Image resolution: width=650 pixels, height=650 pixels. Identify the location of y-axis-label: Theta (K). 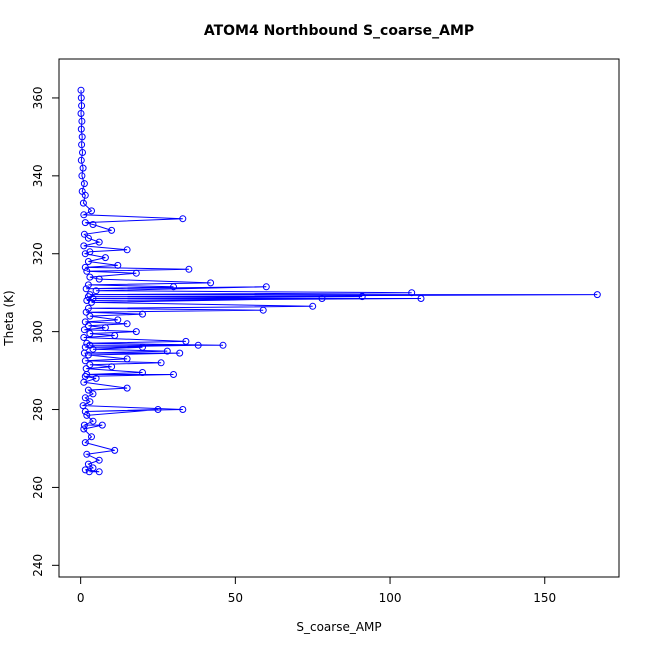
(9, 318).